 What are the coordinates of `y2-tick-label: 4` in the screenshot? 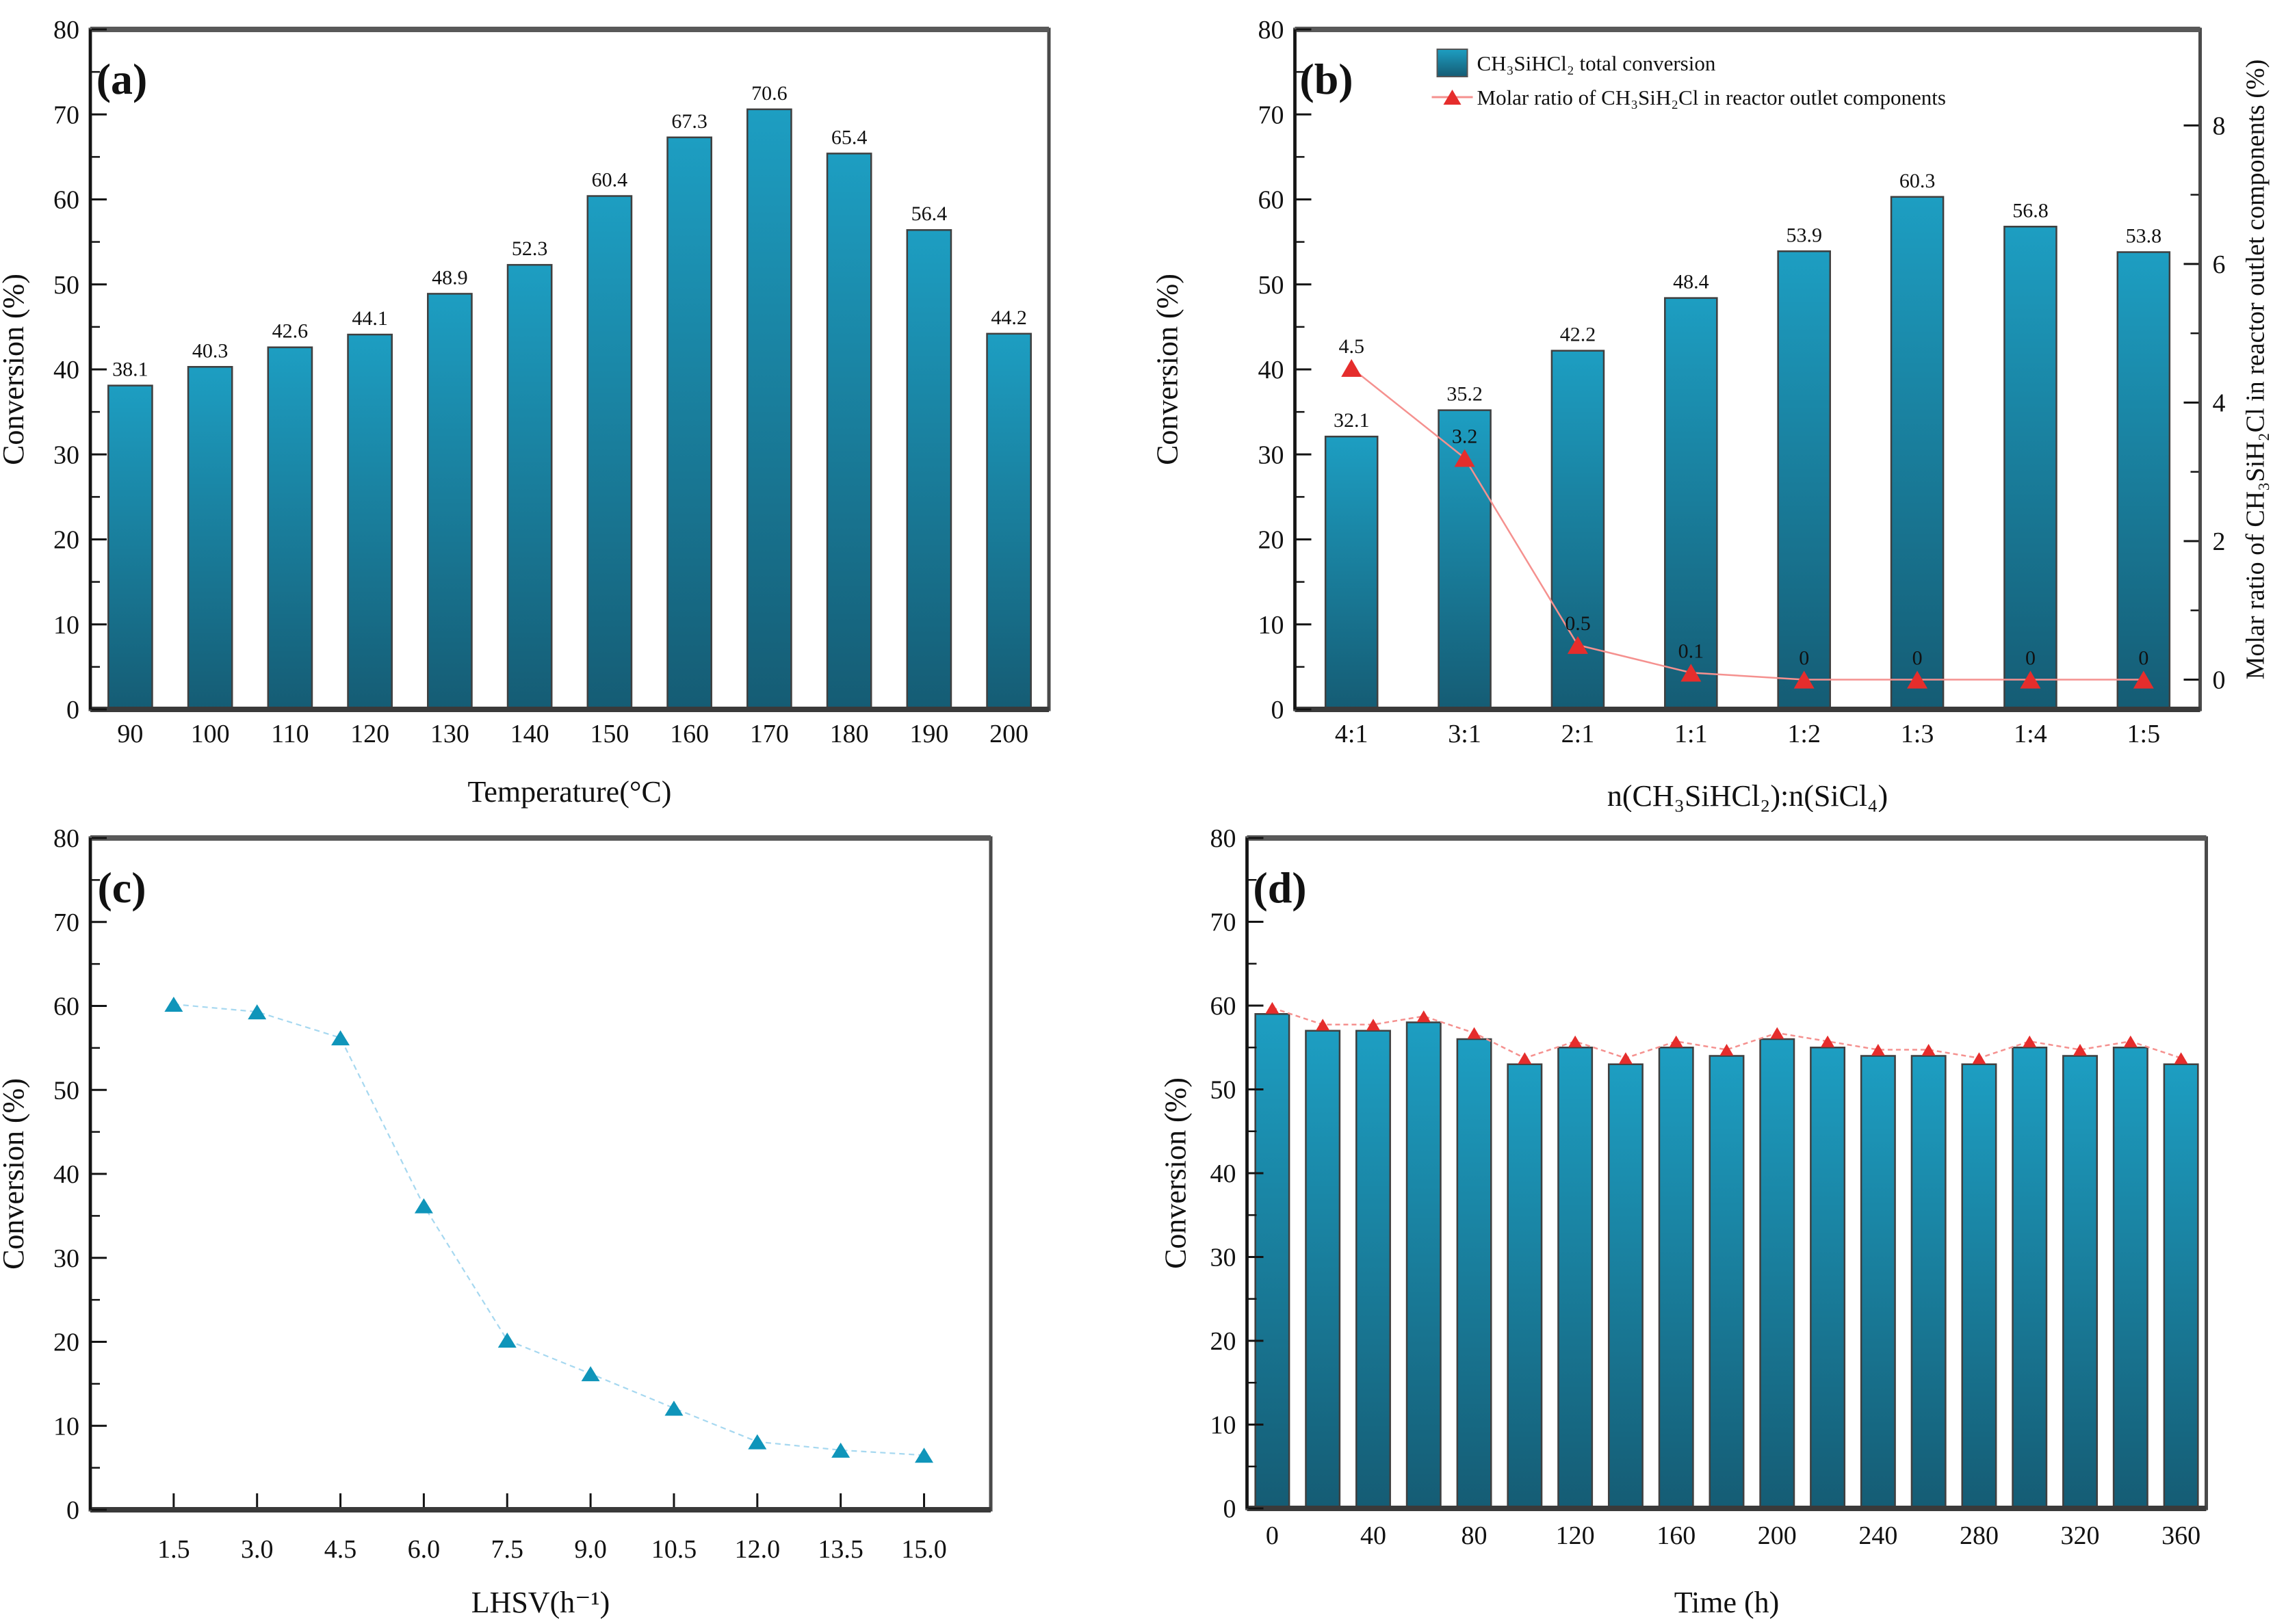 It's located at (2220, 403).